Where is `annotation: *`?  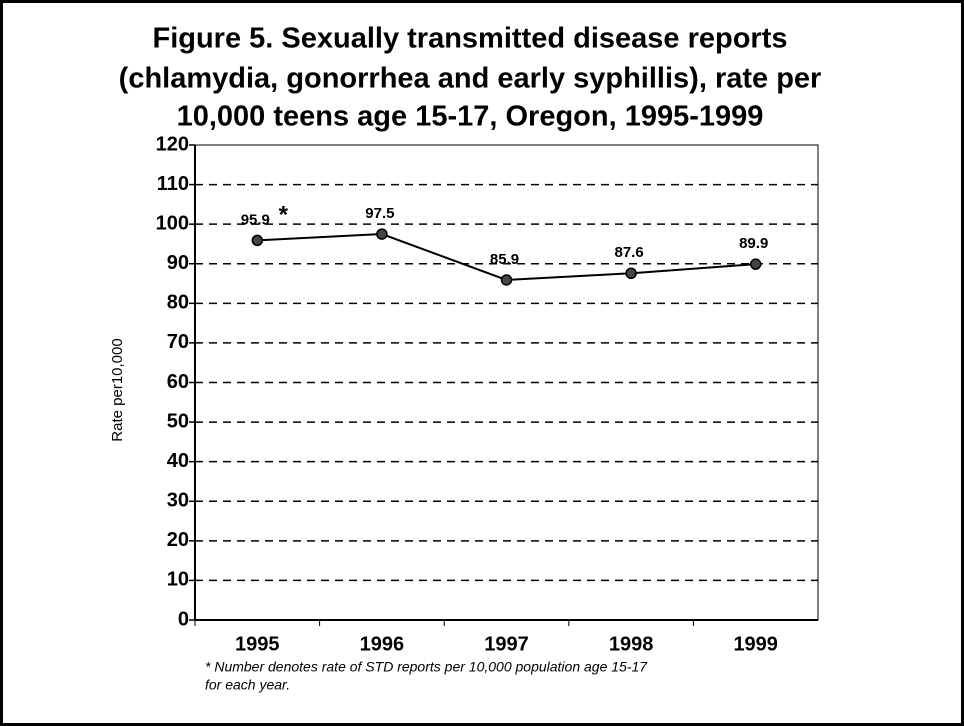 annotation: * is located at coordinates (284, 215).